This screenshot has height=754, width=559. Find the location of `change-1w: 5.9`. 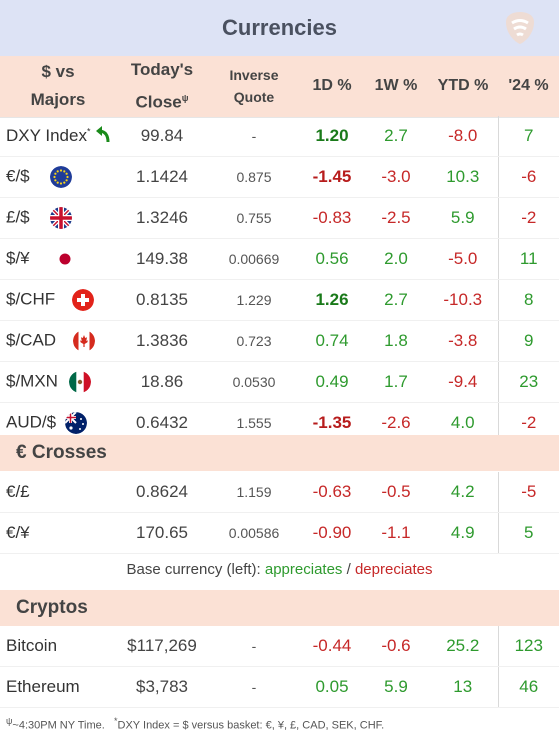

change-1w: 5.9 is located at coordinates (396, 687).